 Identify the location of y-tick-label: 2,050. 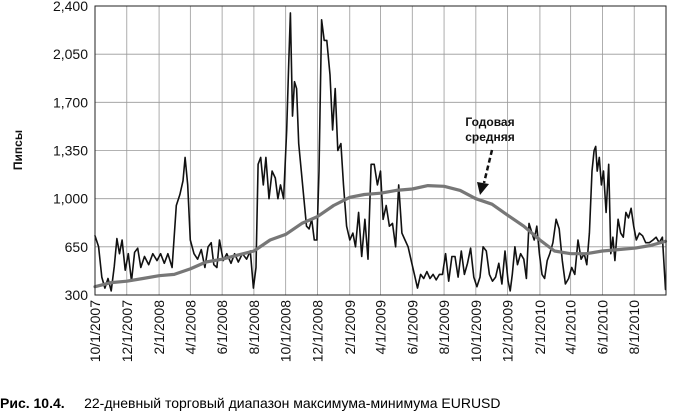
(70, 54).